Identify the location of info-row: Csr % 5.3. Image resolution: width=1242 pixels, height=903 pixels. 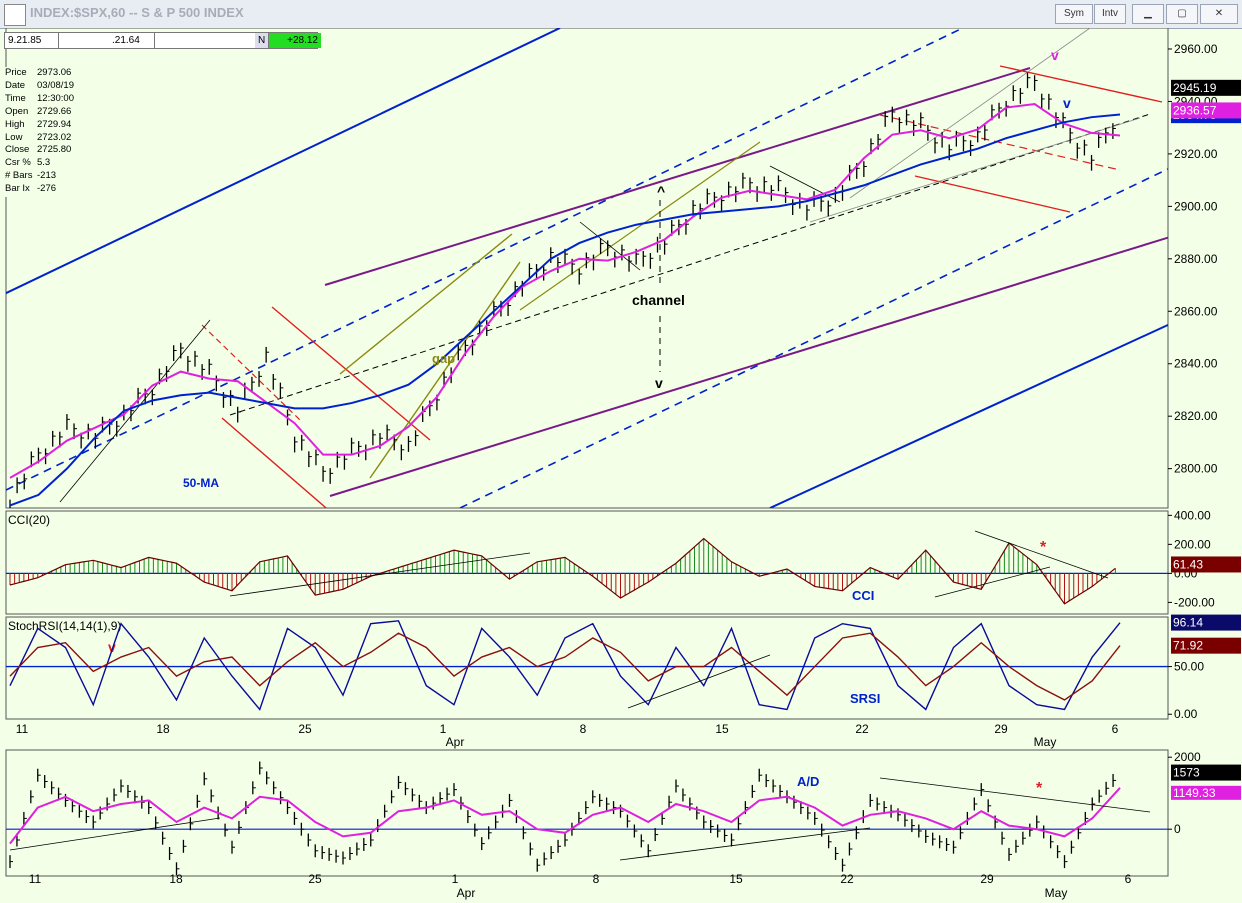
(46, 163).